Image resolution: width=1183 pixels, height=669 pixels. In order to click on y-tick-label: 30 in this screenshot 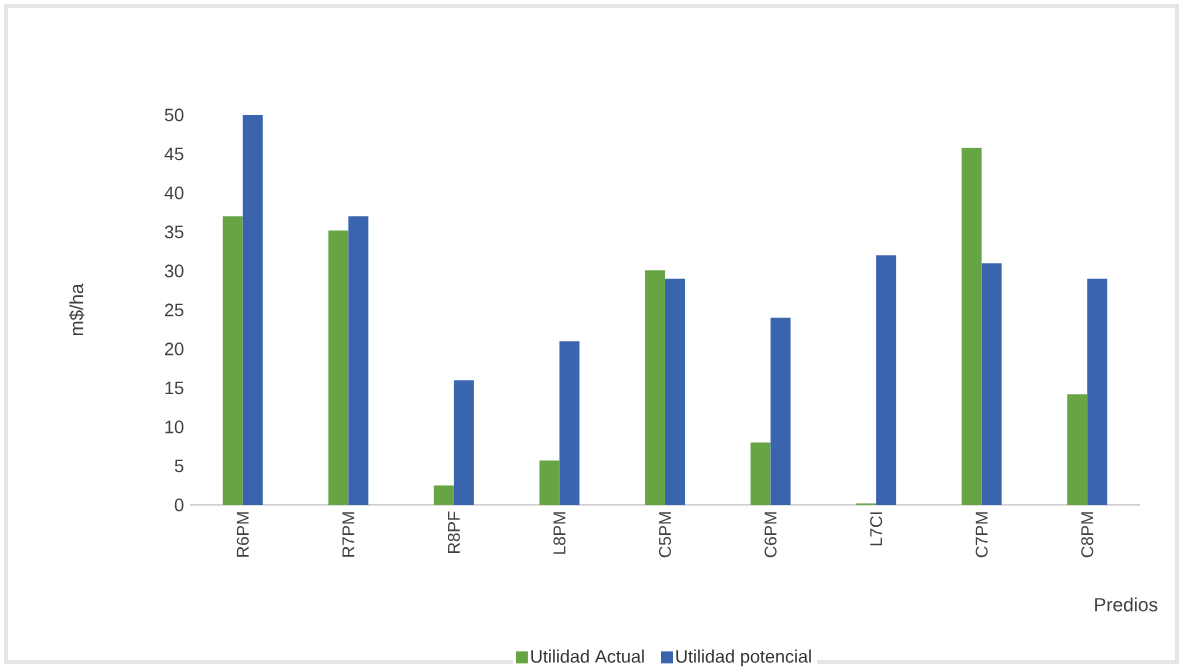, I will do `click(174, 271)`.